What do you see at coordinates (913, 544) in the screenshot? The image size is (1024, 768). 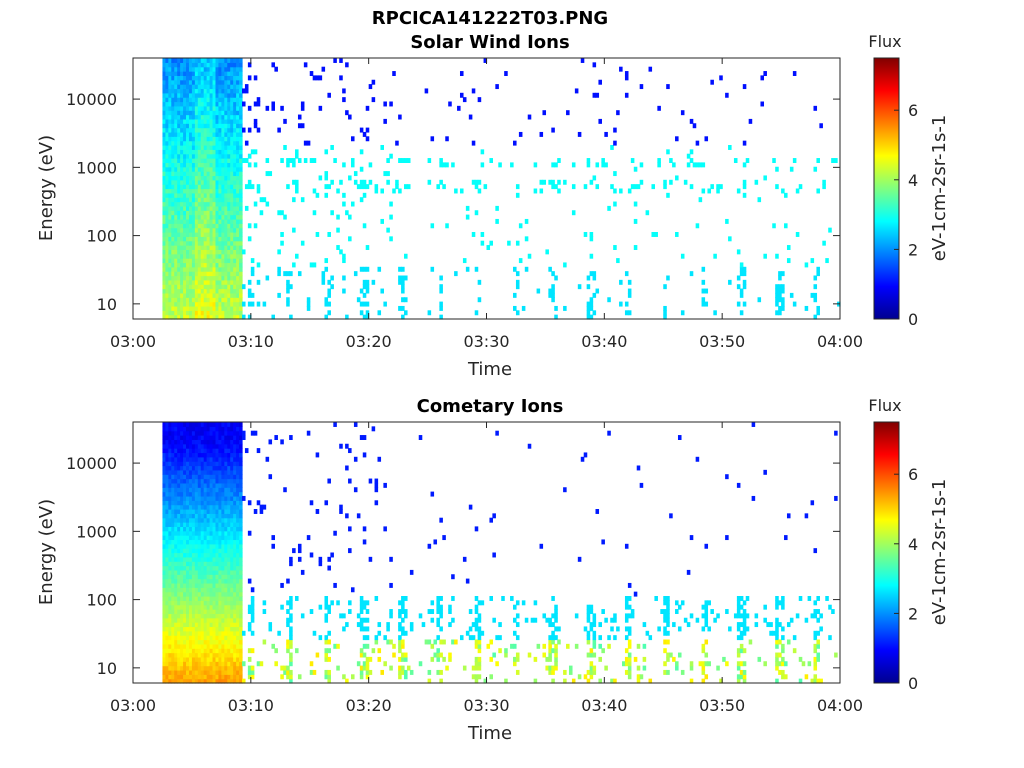 I see `colorbar-tick-label: 4` at bounding box center [913, 544].